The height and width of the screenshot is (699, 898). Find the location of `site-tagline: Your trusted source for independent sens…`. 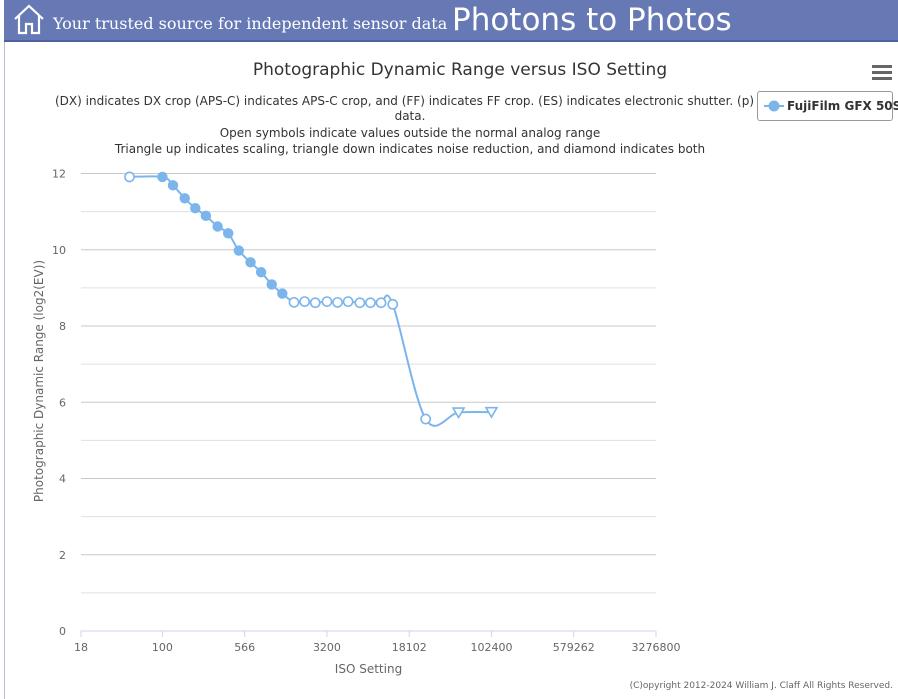

site-tagline: Your trusted source for independent sens… is located at coordinates (250, 23).